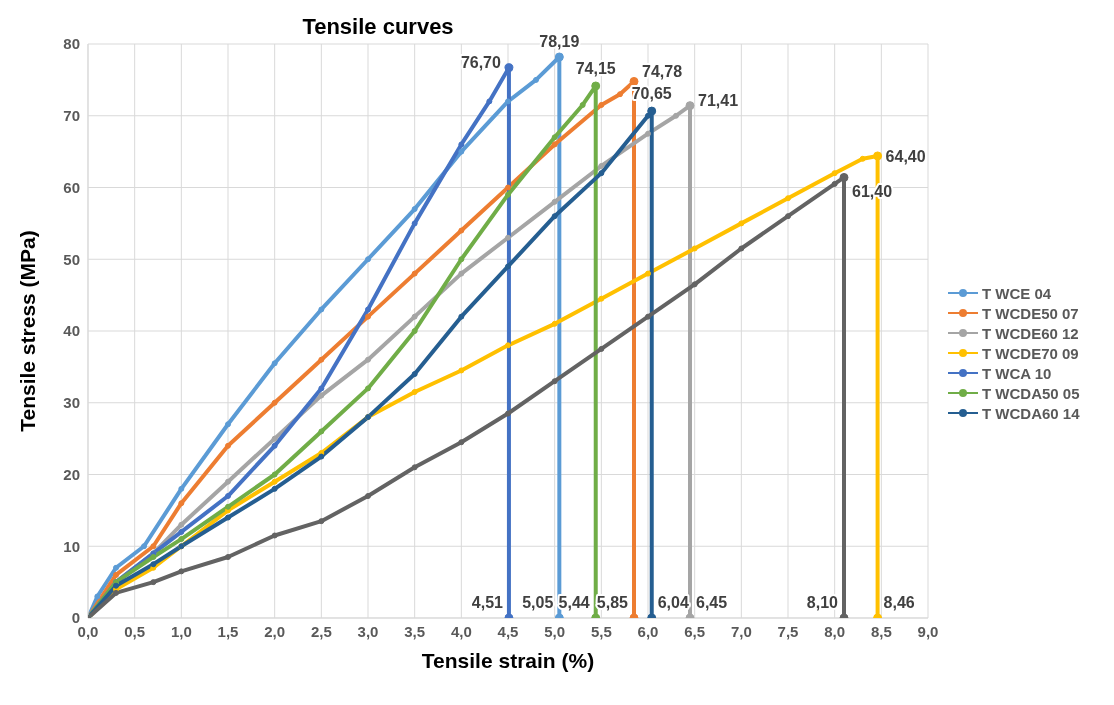 This screenshot has width=1114, height=705. What do you see at coordinates (928, 631) in the screenshot?
I see `x-tick-label: 9,0` at bounding box center [928, 631].